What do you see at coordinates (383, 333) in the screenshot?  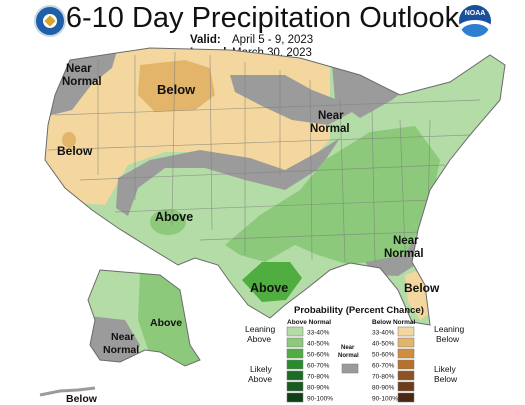 I see `legend-below-range-1: 33-40%` at bounding box center [383, 333].